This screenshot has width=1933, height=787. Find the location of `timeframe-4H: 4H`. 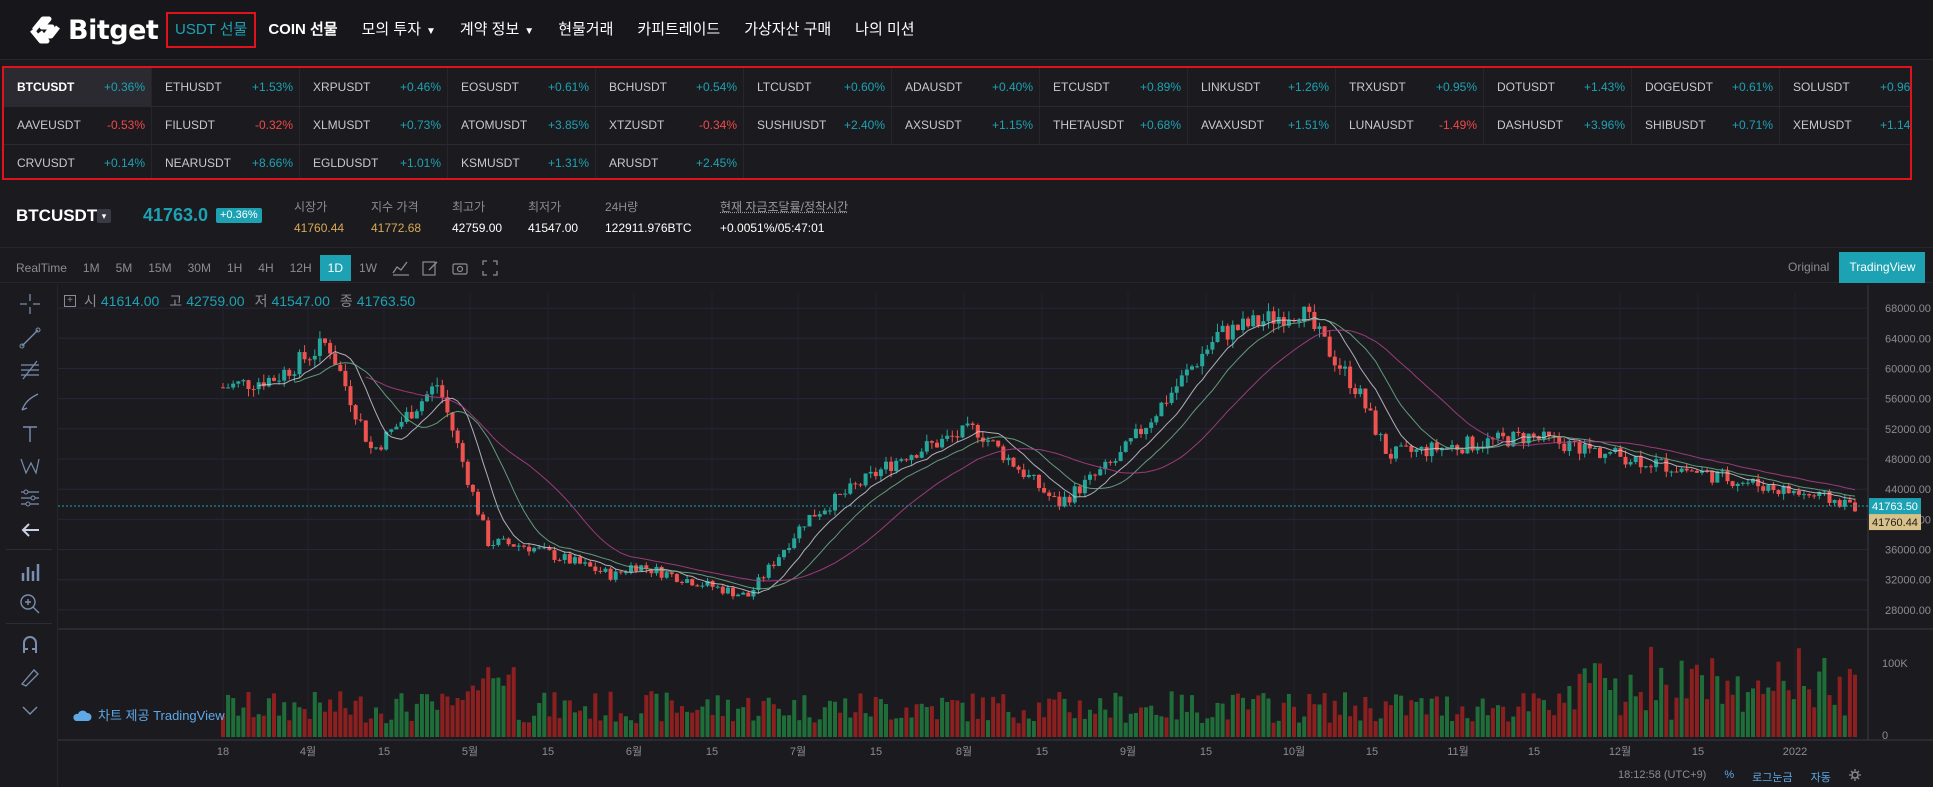

timeframe-4H: 4H is located at coordinates (266, 268).